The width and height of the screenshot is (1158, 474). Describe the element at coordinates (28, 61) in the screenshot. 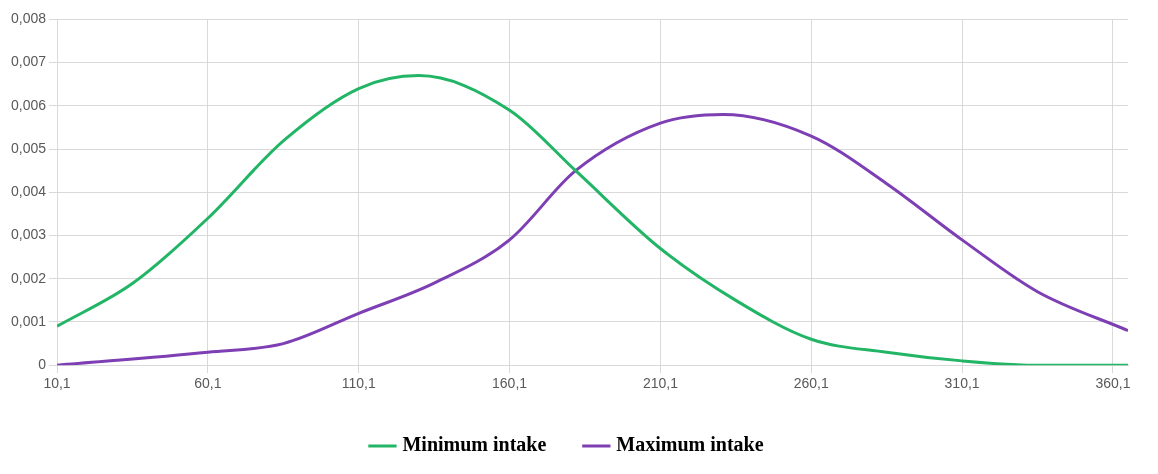

I see `y-tick-label: 0,007` at that location.